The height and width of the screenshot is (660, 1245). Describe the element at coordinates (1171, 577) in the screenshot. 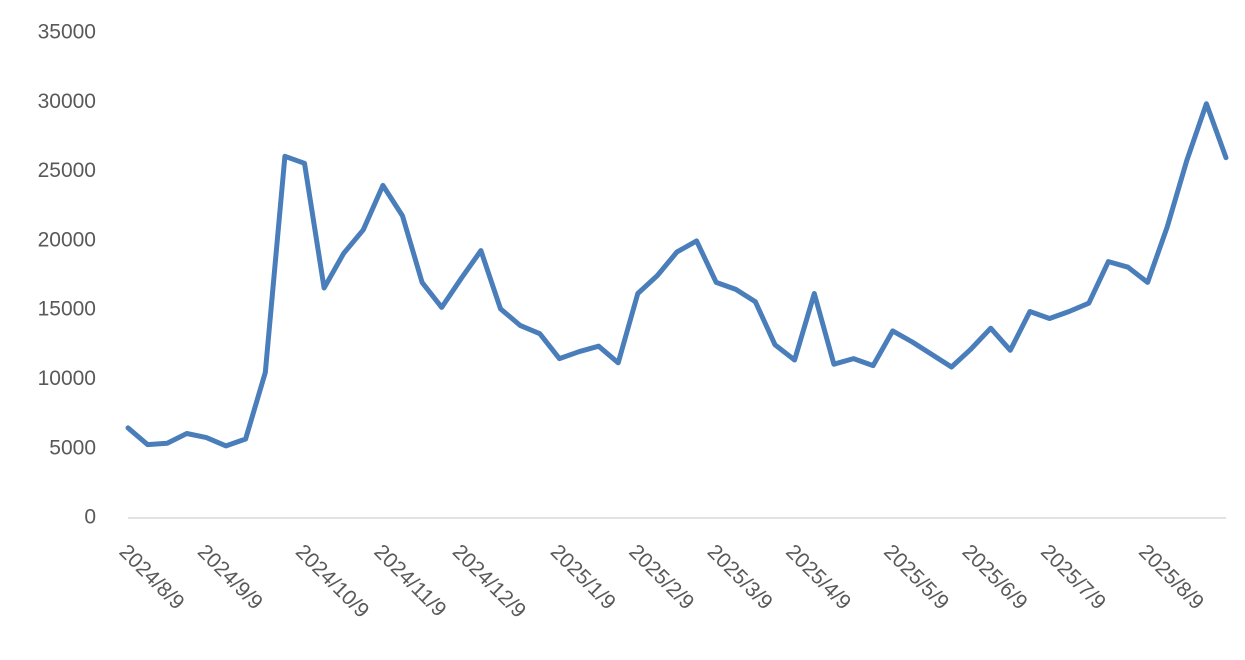

I see `x-tick-label: 2025/8/9` at that location.